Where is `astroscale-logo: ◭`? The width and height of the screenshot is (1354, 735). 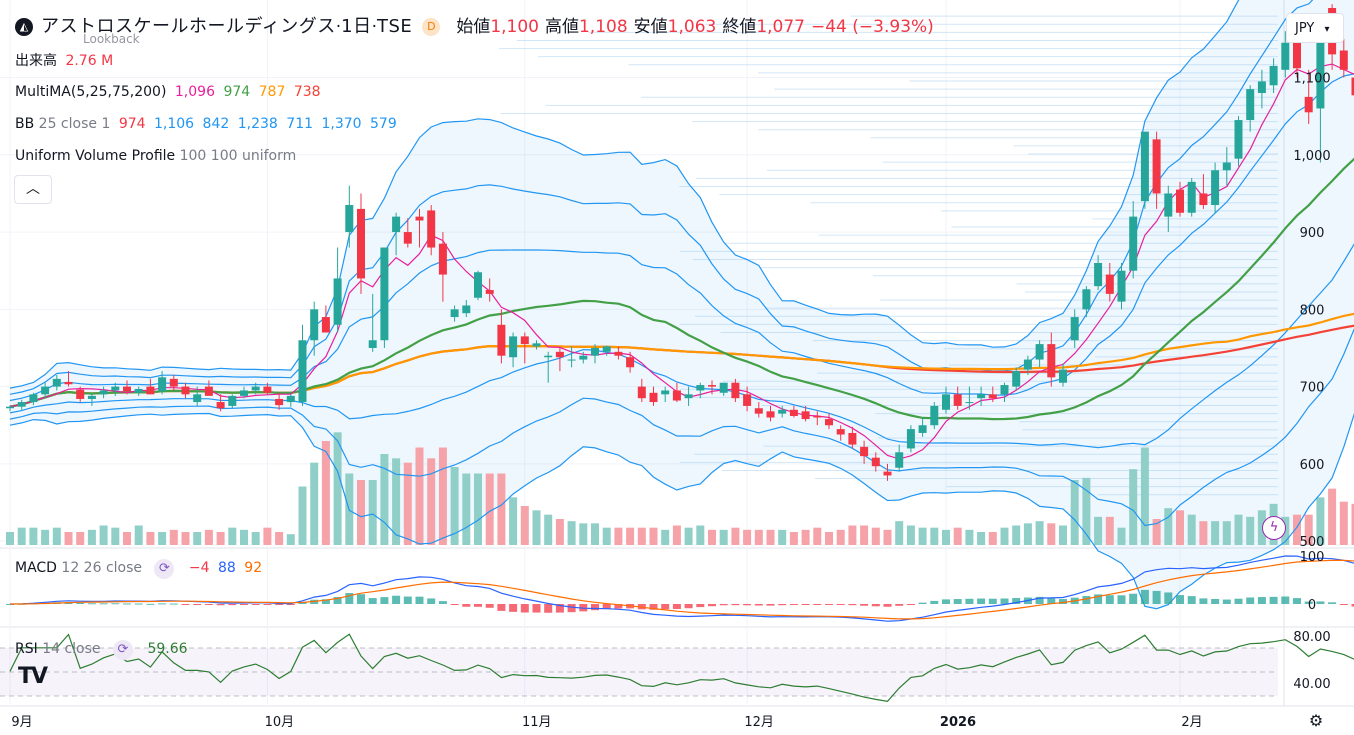 astroscale-logo: ◭ is located at coordinates (24, 27).